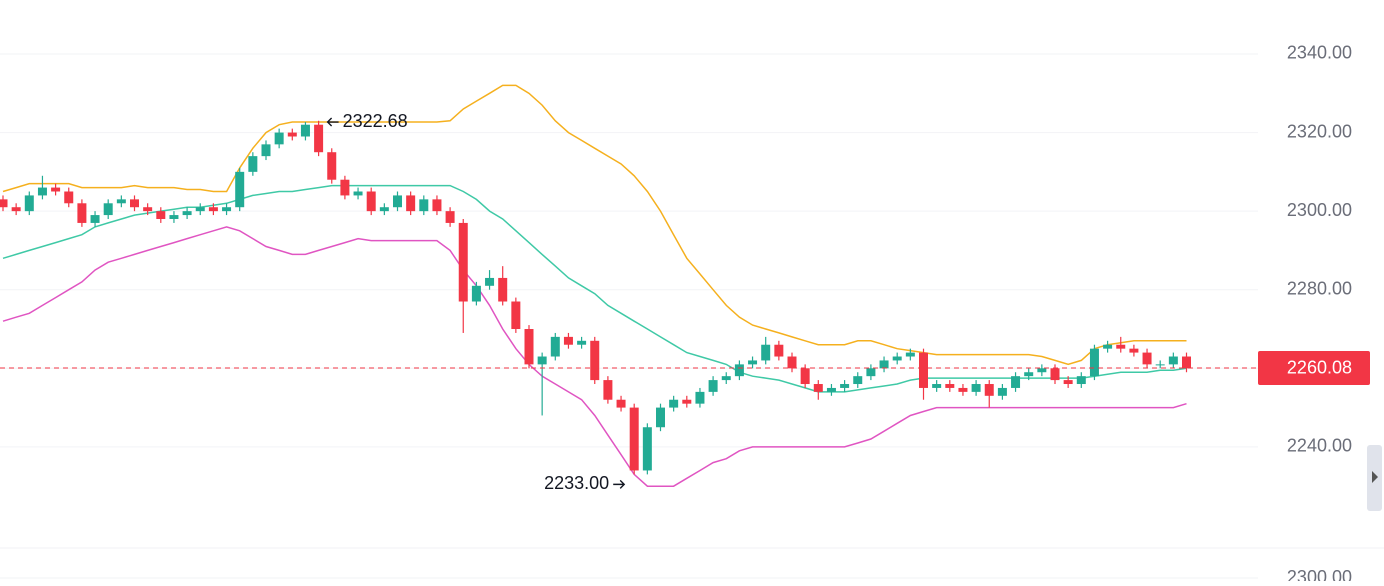 The width and height of the screenshot is (1384, 586). I want to click on scroll-handle-arrow, so click(1375, 477).